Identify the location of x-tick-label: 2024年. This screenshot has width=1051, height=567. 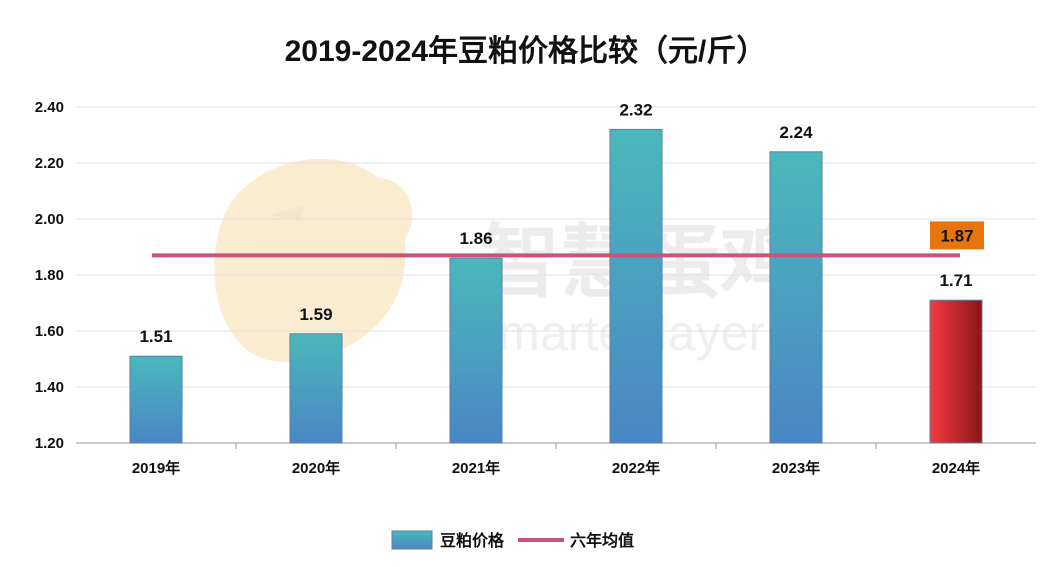
(956, 468).